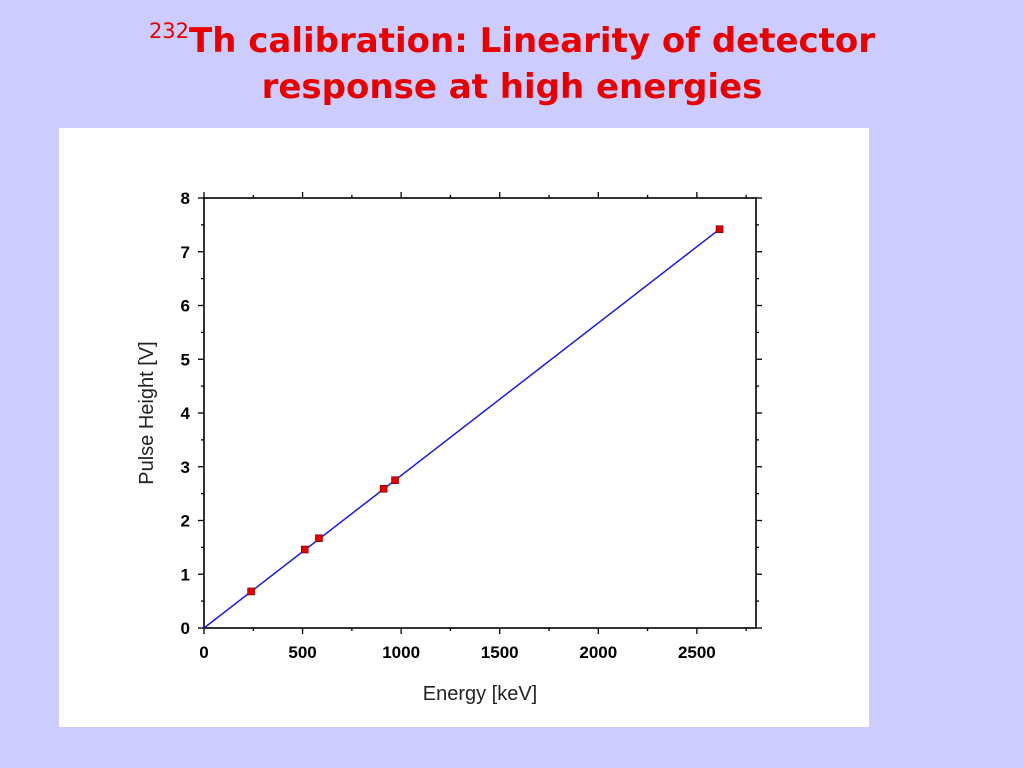 The width and height of the screenshot is (1024, 768). Describe the element at coordinates (186, 413) in the screenshot. I see `y-tick-label: 4` at that location.